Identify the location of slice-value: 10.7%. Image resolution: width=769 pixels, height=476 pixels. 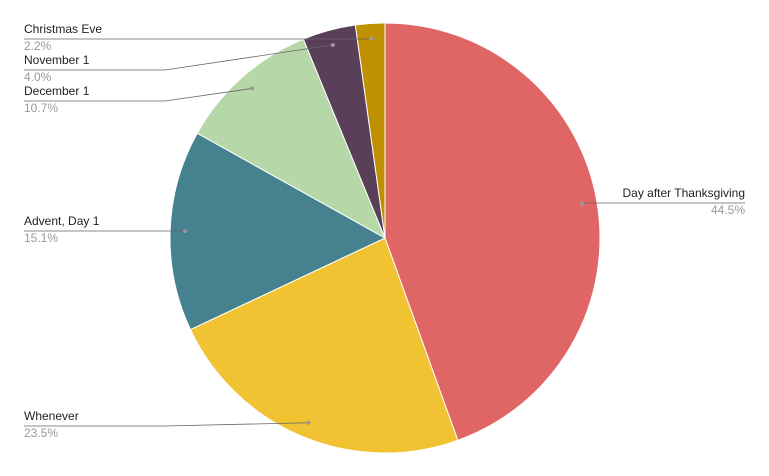
(41, 108).